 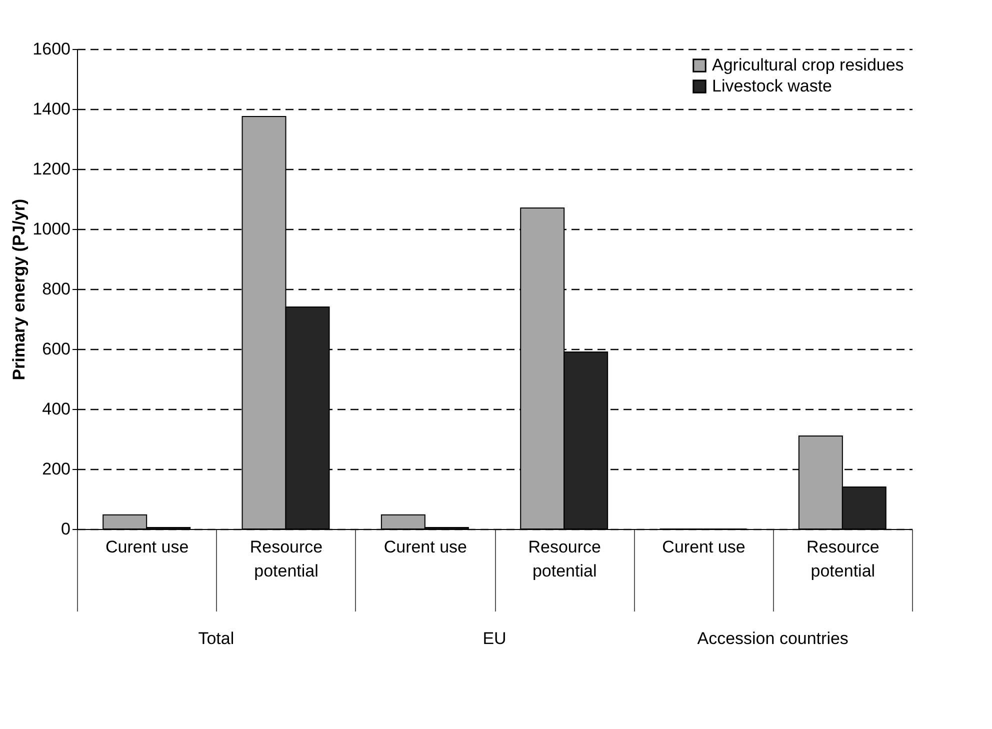 What do you see at coordinates (56, 469) in the screenshot?
I see `y-tick-label: 200` at bounding box center [56, 469].